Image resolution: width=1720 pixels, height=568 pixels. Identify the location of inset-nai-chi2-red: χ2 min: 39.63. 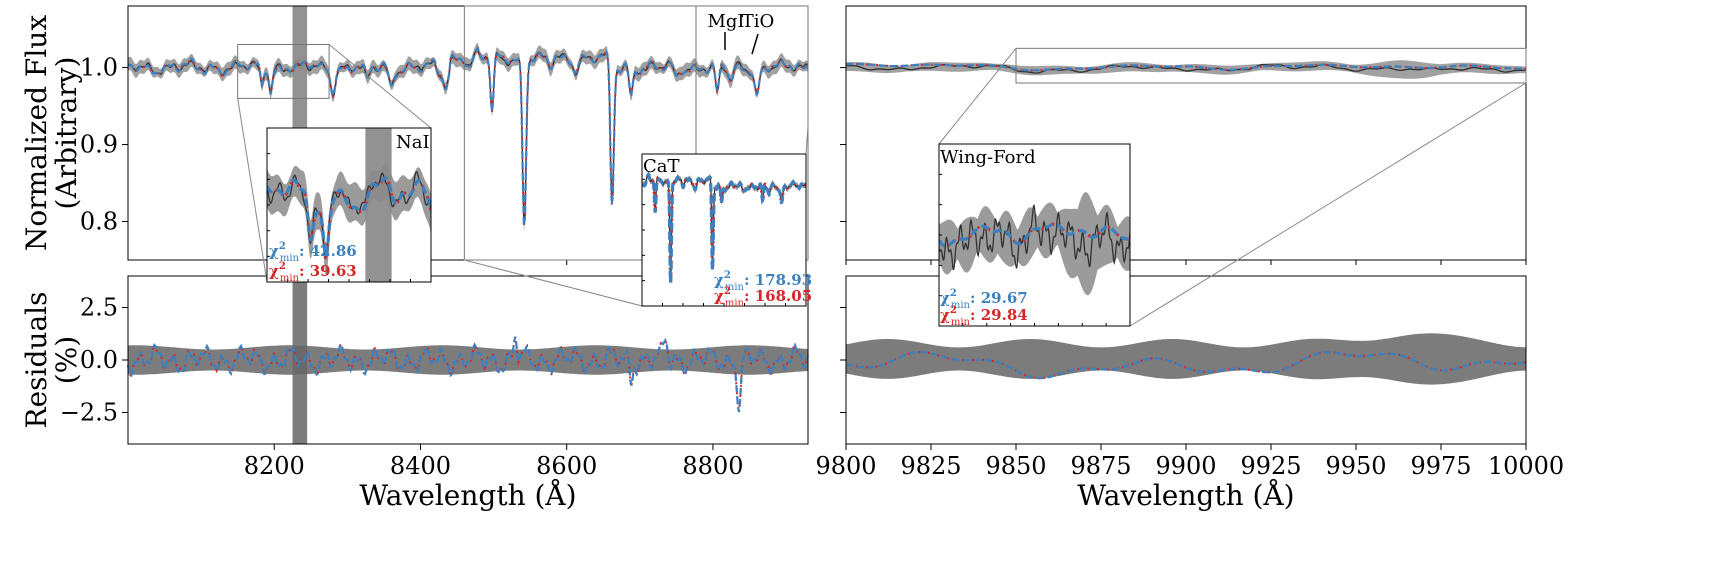
(313, 272).